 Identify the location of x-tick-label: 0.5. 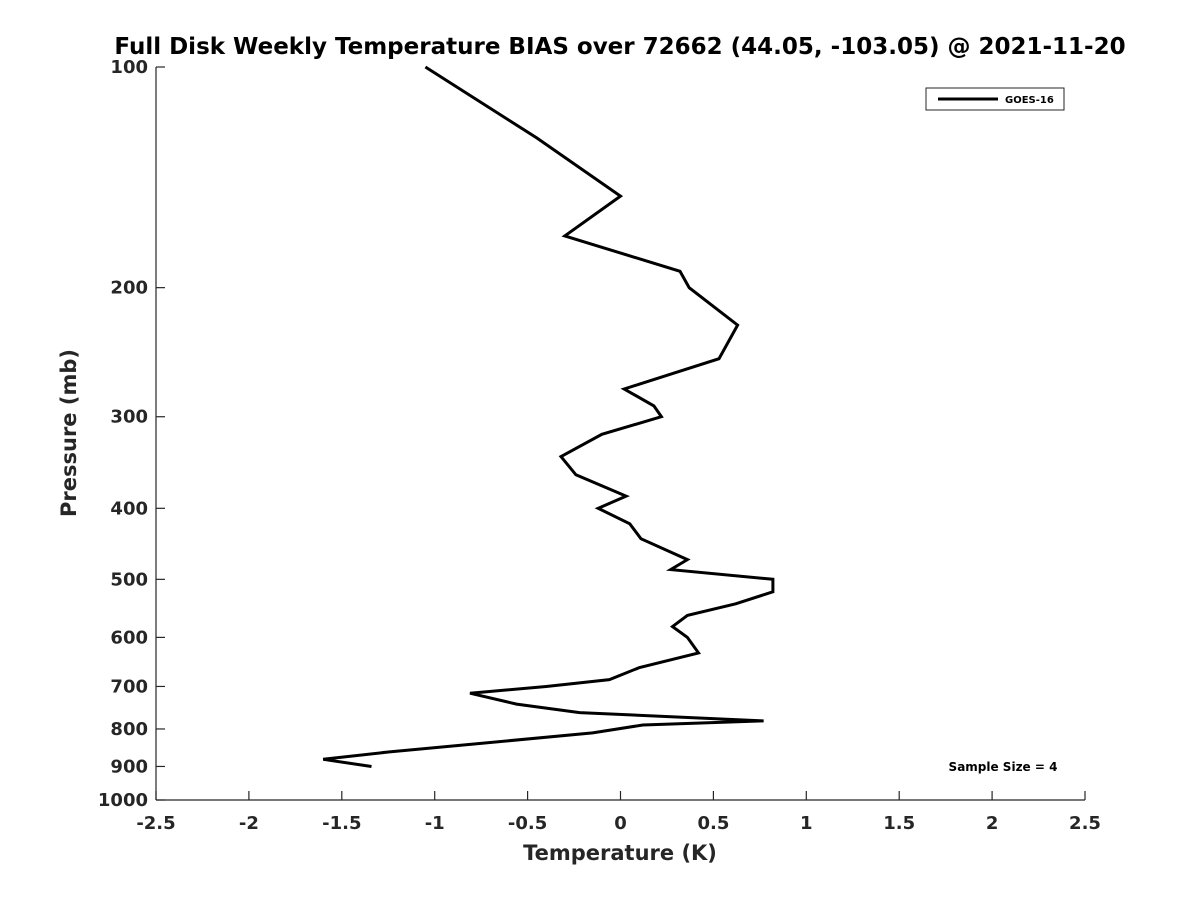
(713, 823).